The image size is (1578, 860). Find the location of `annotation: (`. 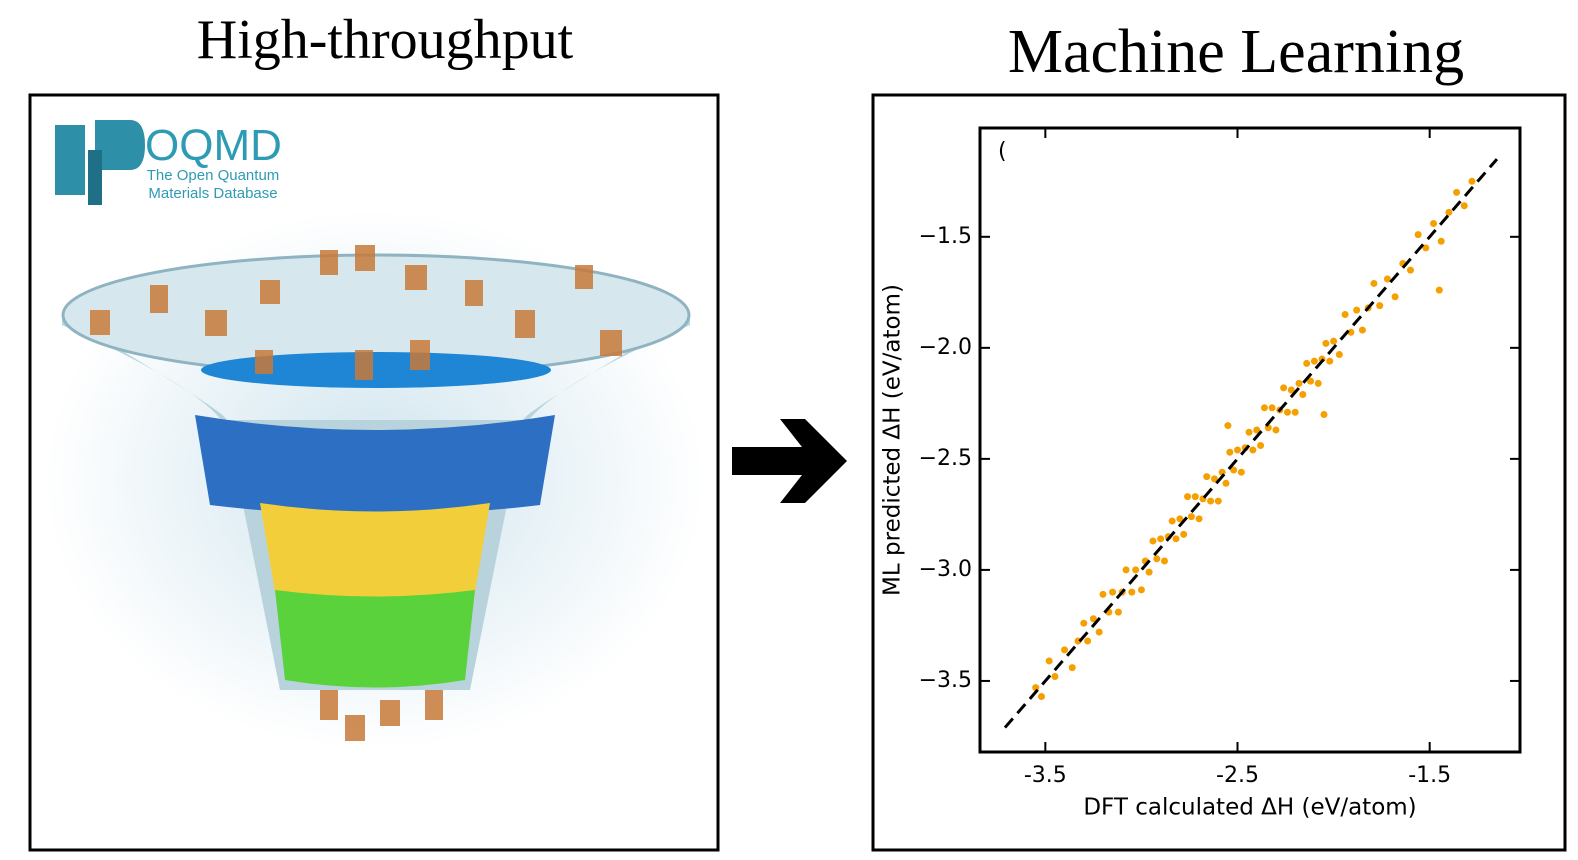

annotation: ( is located at coordinates (1002, 151).